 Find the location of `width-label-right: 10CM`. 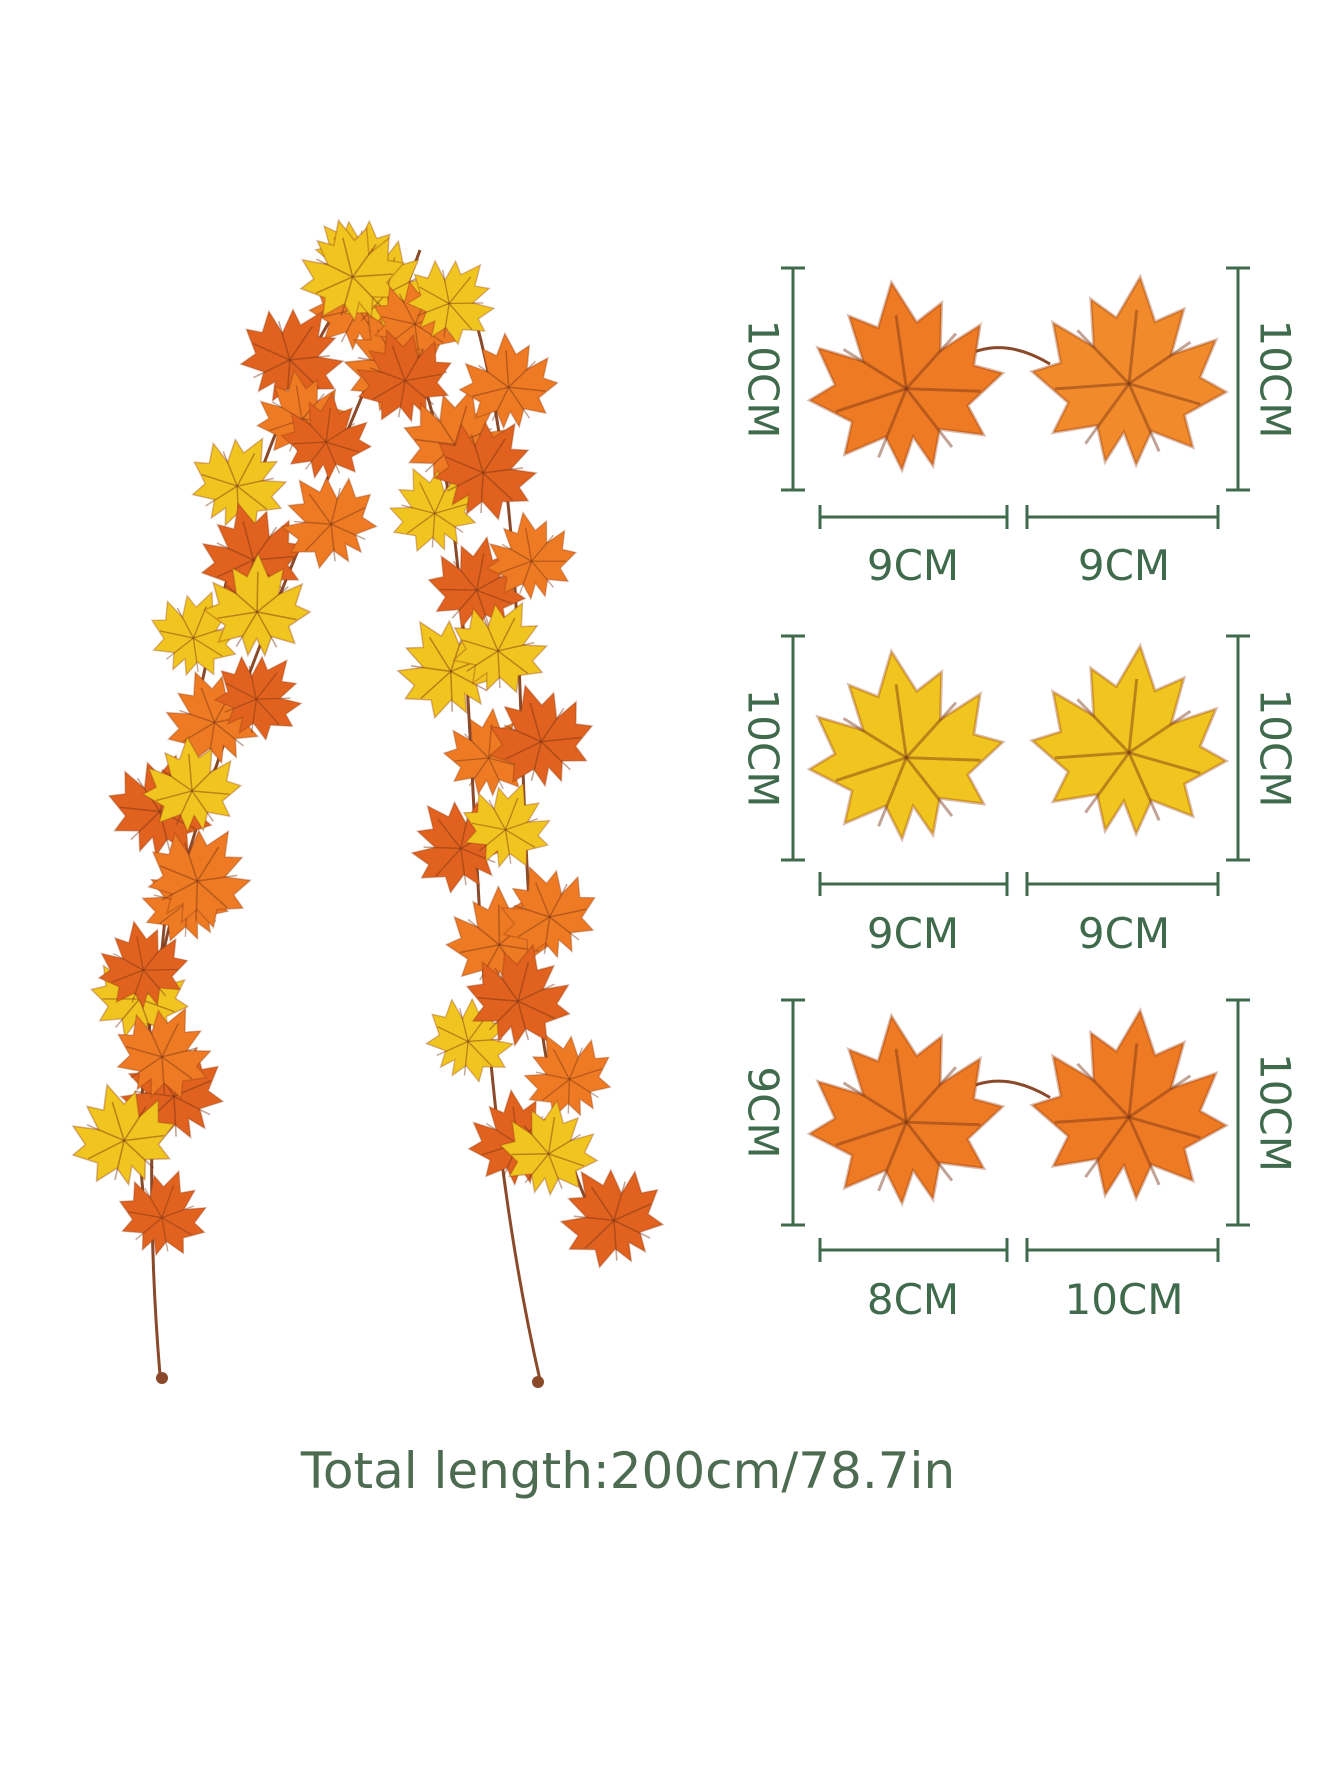

width-label-right: 10CM is located at coordinates (1123, 1299).